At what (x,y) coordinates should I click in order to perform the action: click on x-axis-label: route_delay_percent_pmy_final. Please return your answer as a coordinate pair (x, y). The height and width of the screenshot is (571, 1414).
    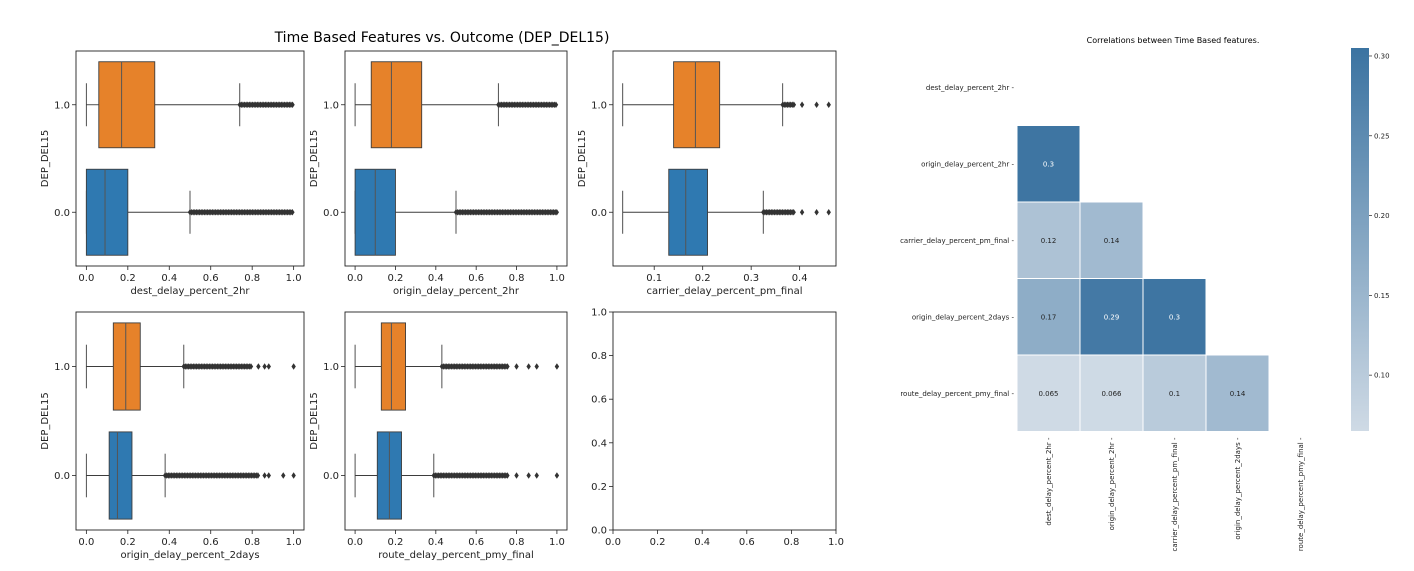
    Looking at the image, I should click on (456, 555).